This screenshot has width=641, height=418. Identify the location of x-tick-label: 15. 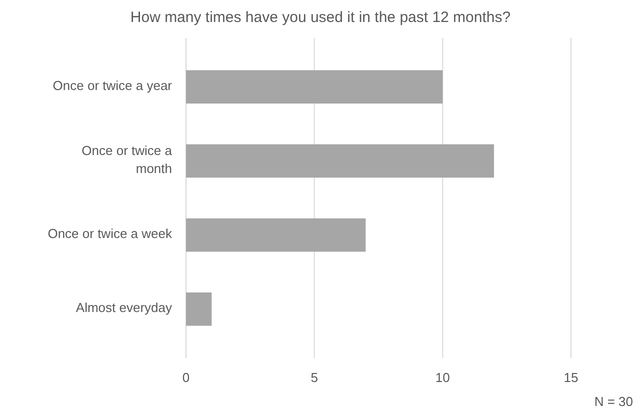
(571, 377).